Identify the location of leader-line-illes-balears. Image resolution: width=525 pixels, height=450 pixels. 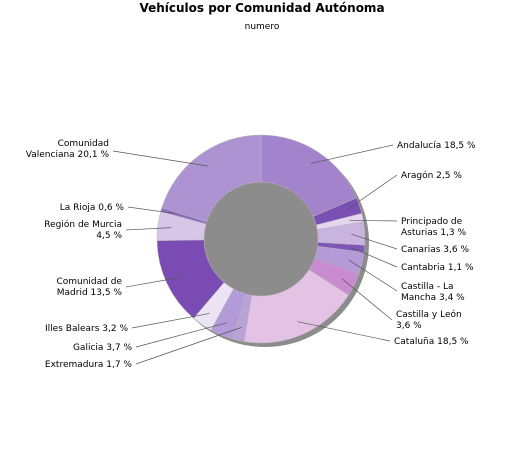
(170, 321).